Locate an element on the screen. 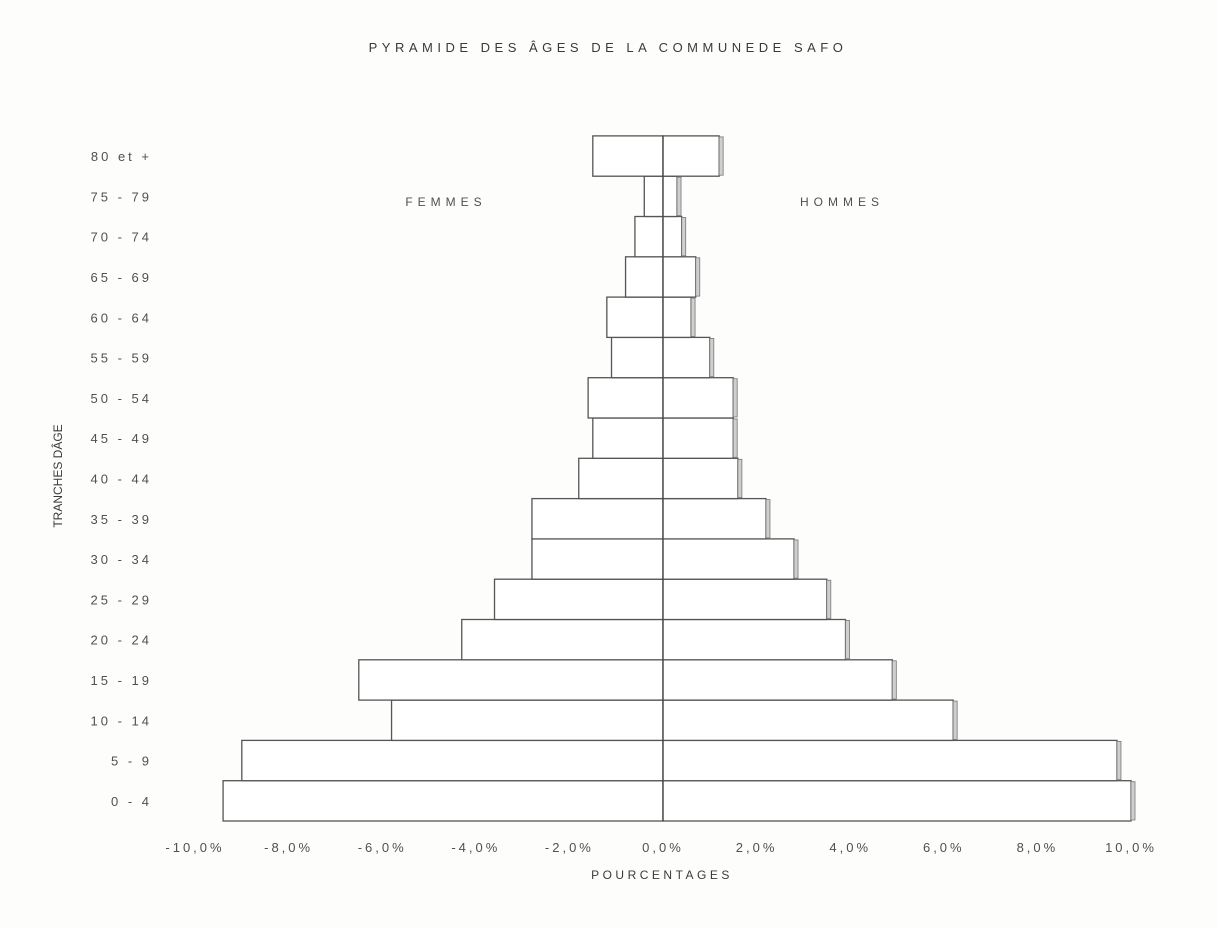 The height and width of the screenshot is (928, 1217). x-tick-label: -6,0% is located at coordinates (382, 847).